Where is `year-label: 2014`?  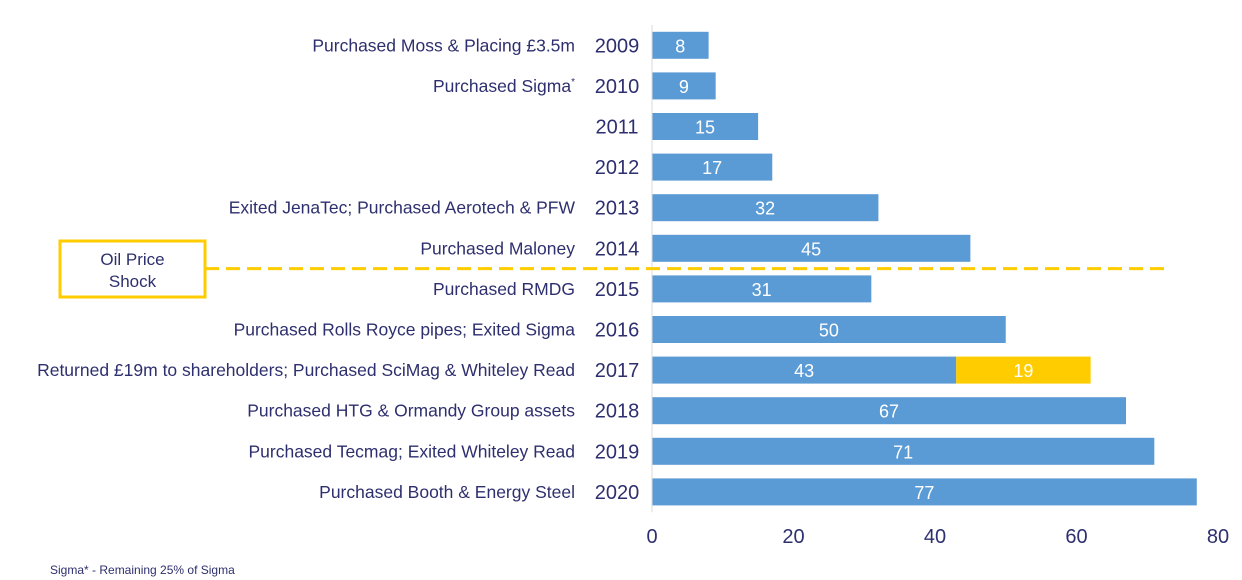
year-label: 2014 is located at coordinates (617, 249).